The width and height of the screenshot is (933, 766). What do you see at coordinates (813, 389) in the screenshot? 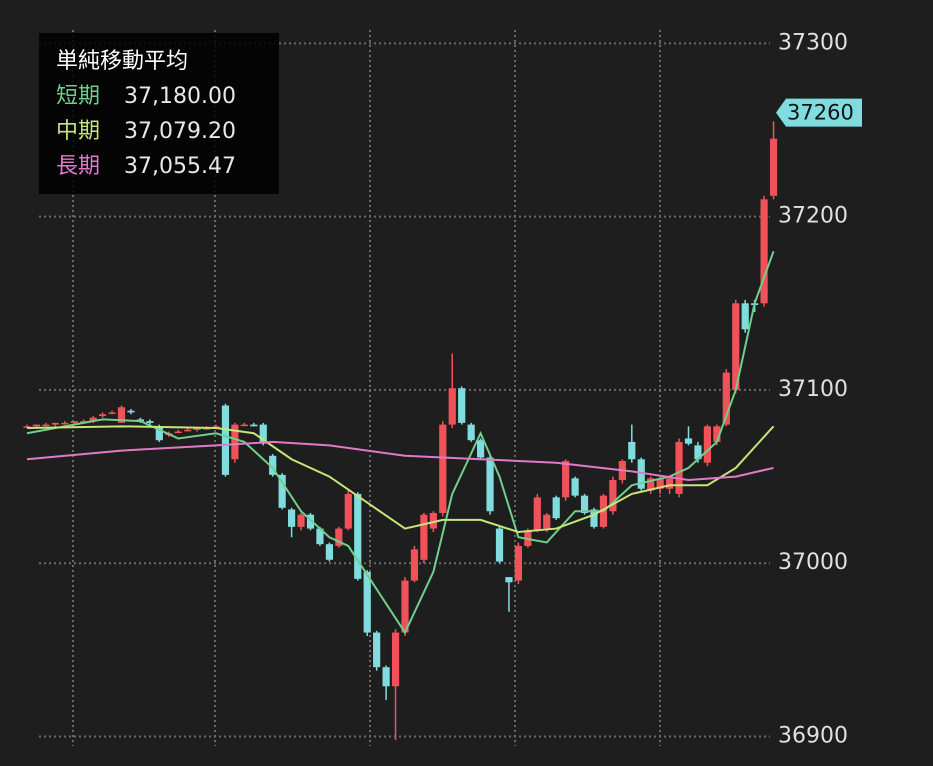
I see `y-tick-label: 37100` at bounding box center [813, 389].